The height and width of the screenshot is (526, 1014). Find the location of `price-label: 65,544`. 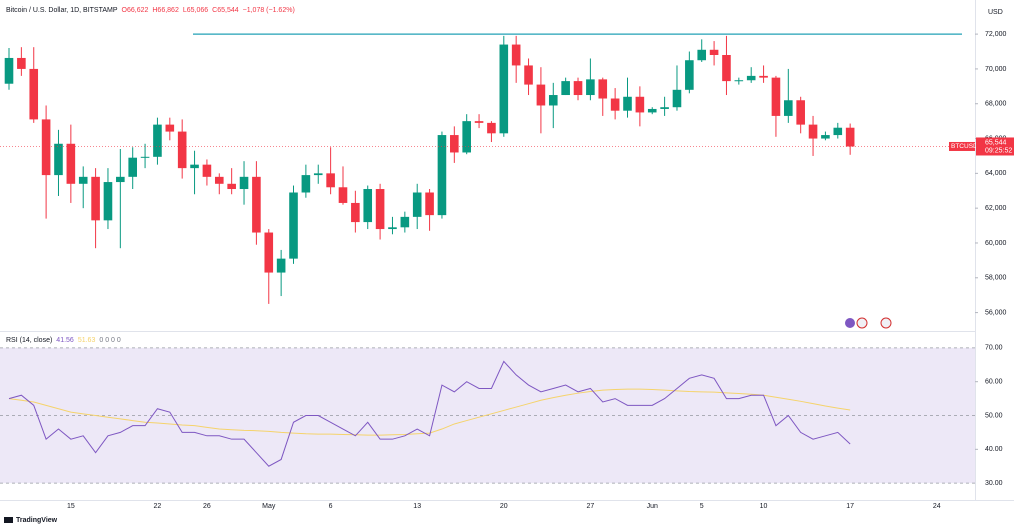

price-label: 65,544 is located at coordinates (996, 142).